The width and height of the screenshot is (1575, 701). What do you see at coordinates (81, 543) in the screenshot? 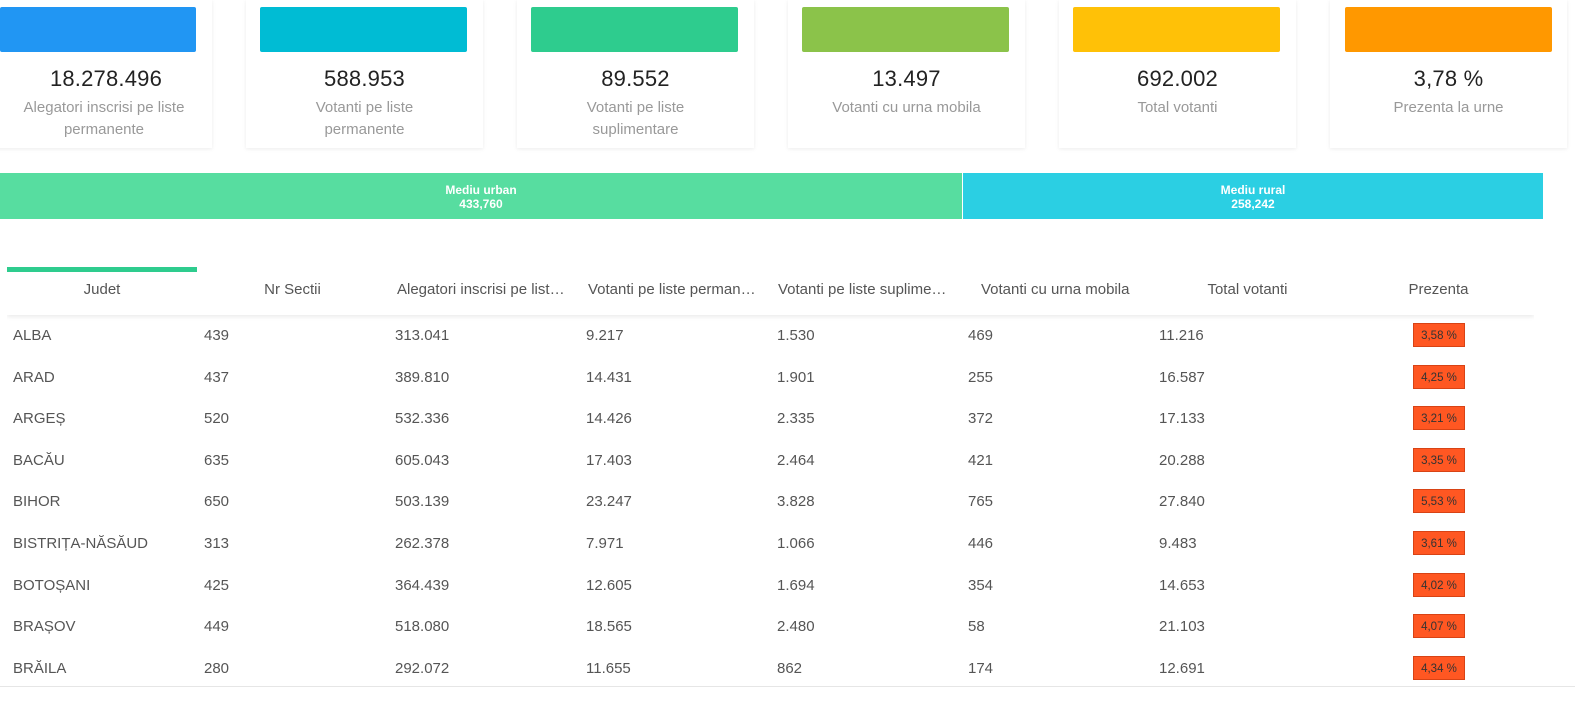
I see `cell-judet: BISTRIȚA-NĂSĂUD` at bounding box center [81, 543].